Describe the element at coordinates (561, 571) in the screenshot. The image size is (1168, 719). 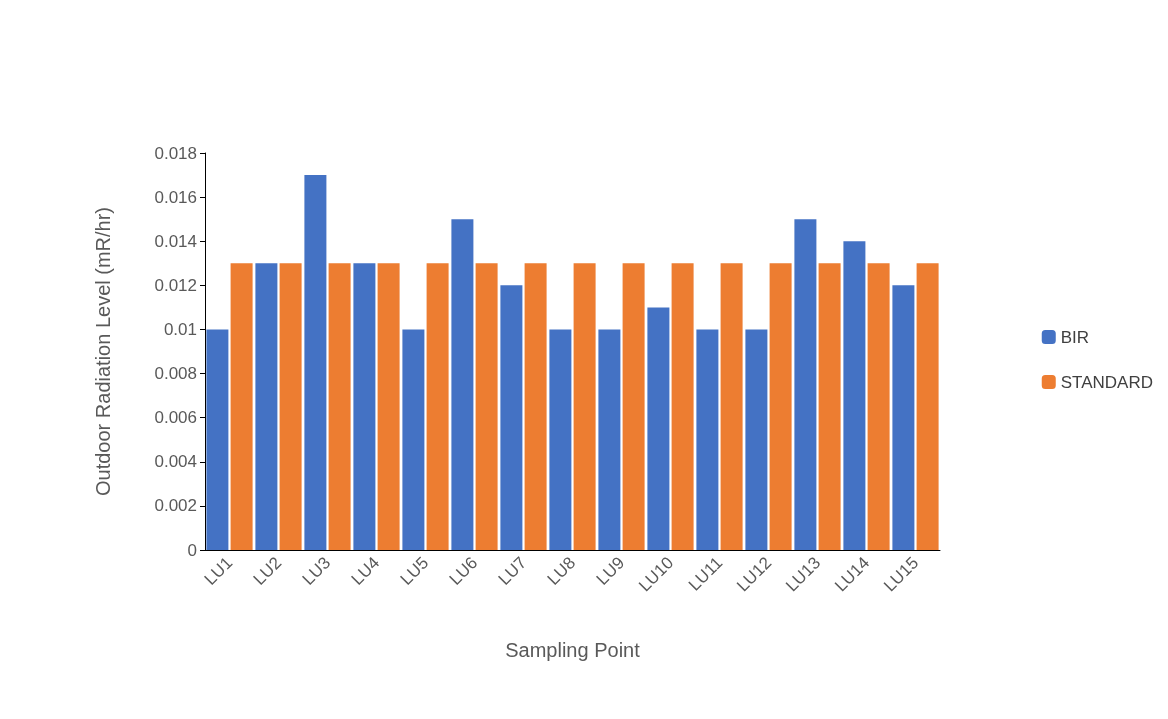
I see `x-tick-label: LU8` at that location.